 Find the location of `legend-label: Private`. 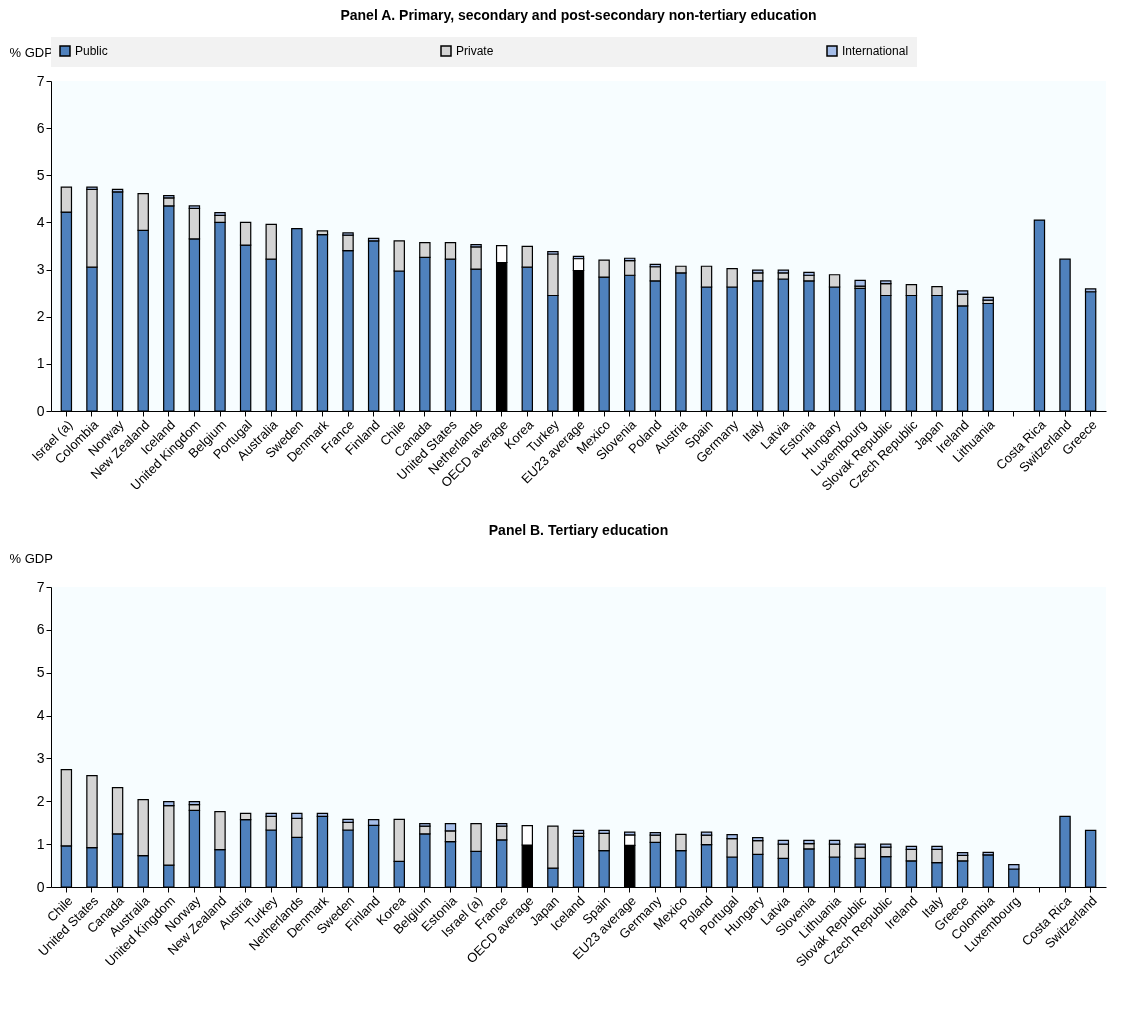

legend-label: Private is located at coordinates (475, 51).